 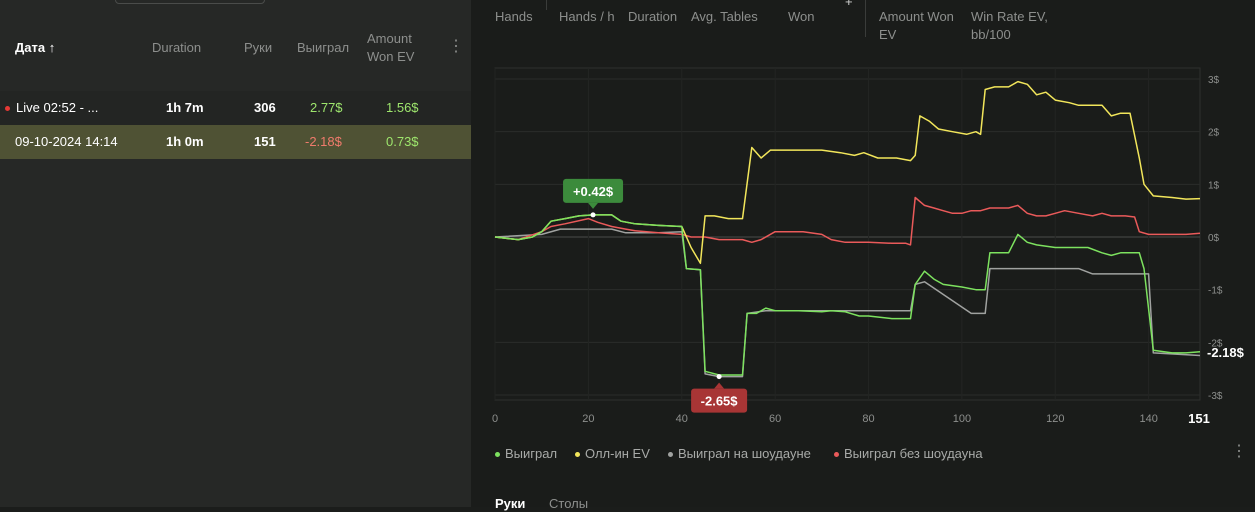 I want to click on min-label-pointer, so click(x=719, y=385).